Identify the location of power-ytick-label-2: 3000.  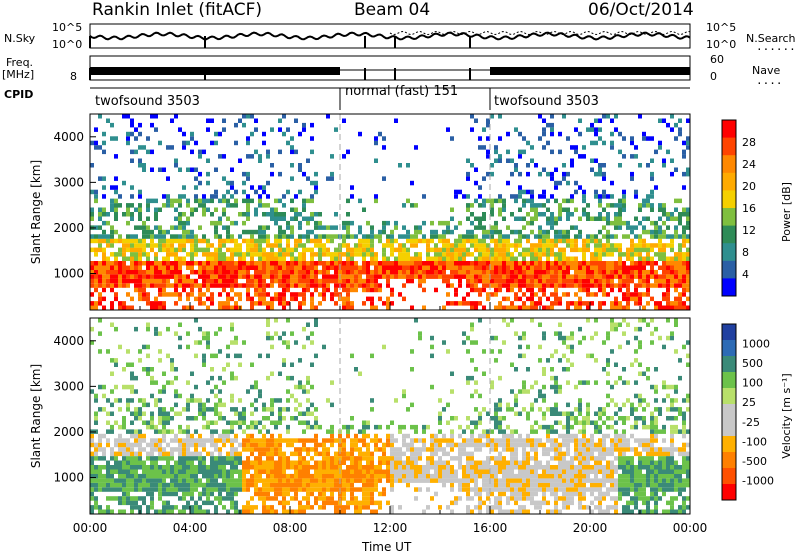
(68, 182).